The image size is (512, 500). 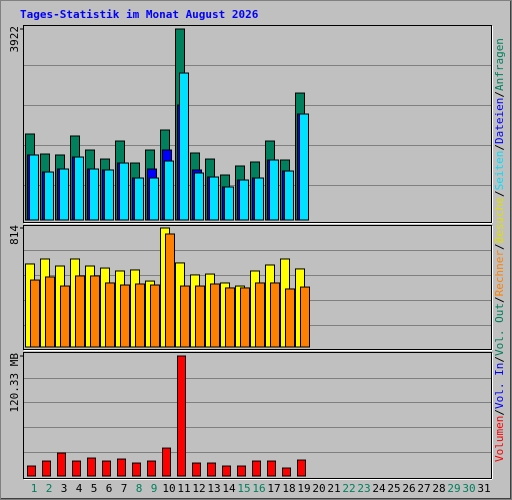 I want to click on legend-entry: Volumen, so click(x=499, y=439).